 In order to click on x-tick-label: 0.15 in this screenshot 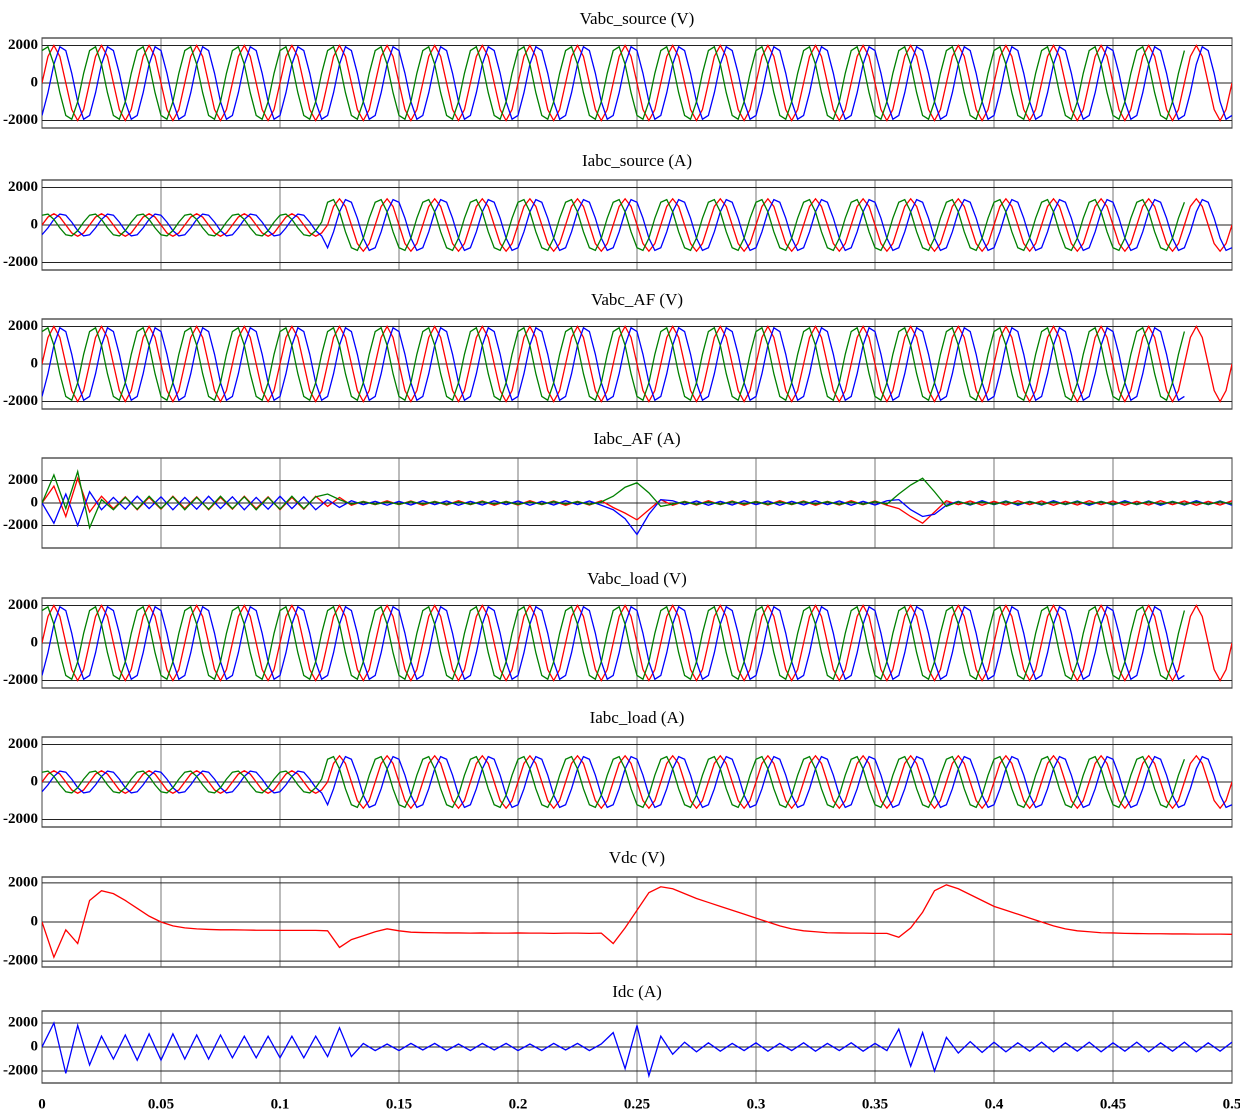, I will do `click(399, 1104)`.